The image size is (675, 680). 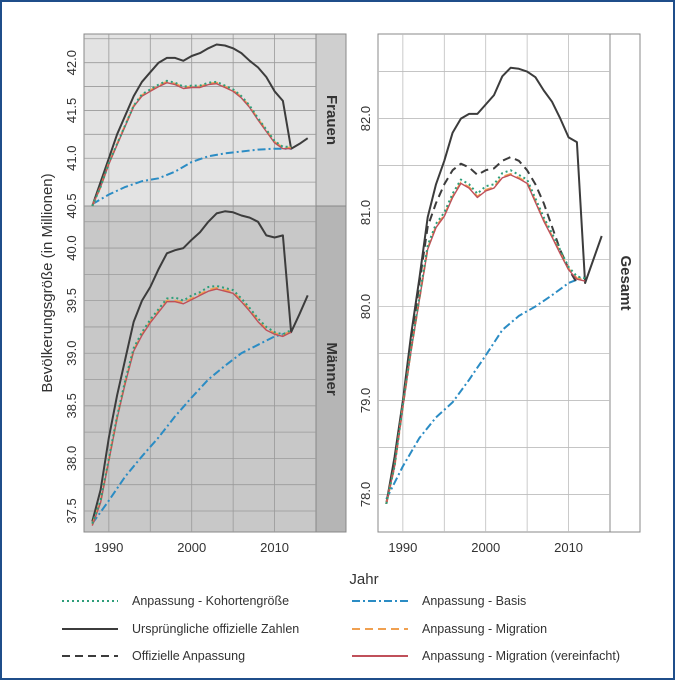 What do you see at coordinates (365, 212) in the screenshot?
I see `ytick-gesamt-3: 81.0` at bounding box center [365, 212].